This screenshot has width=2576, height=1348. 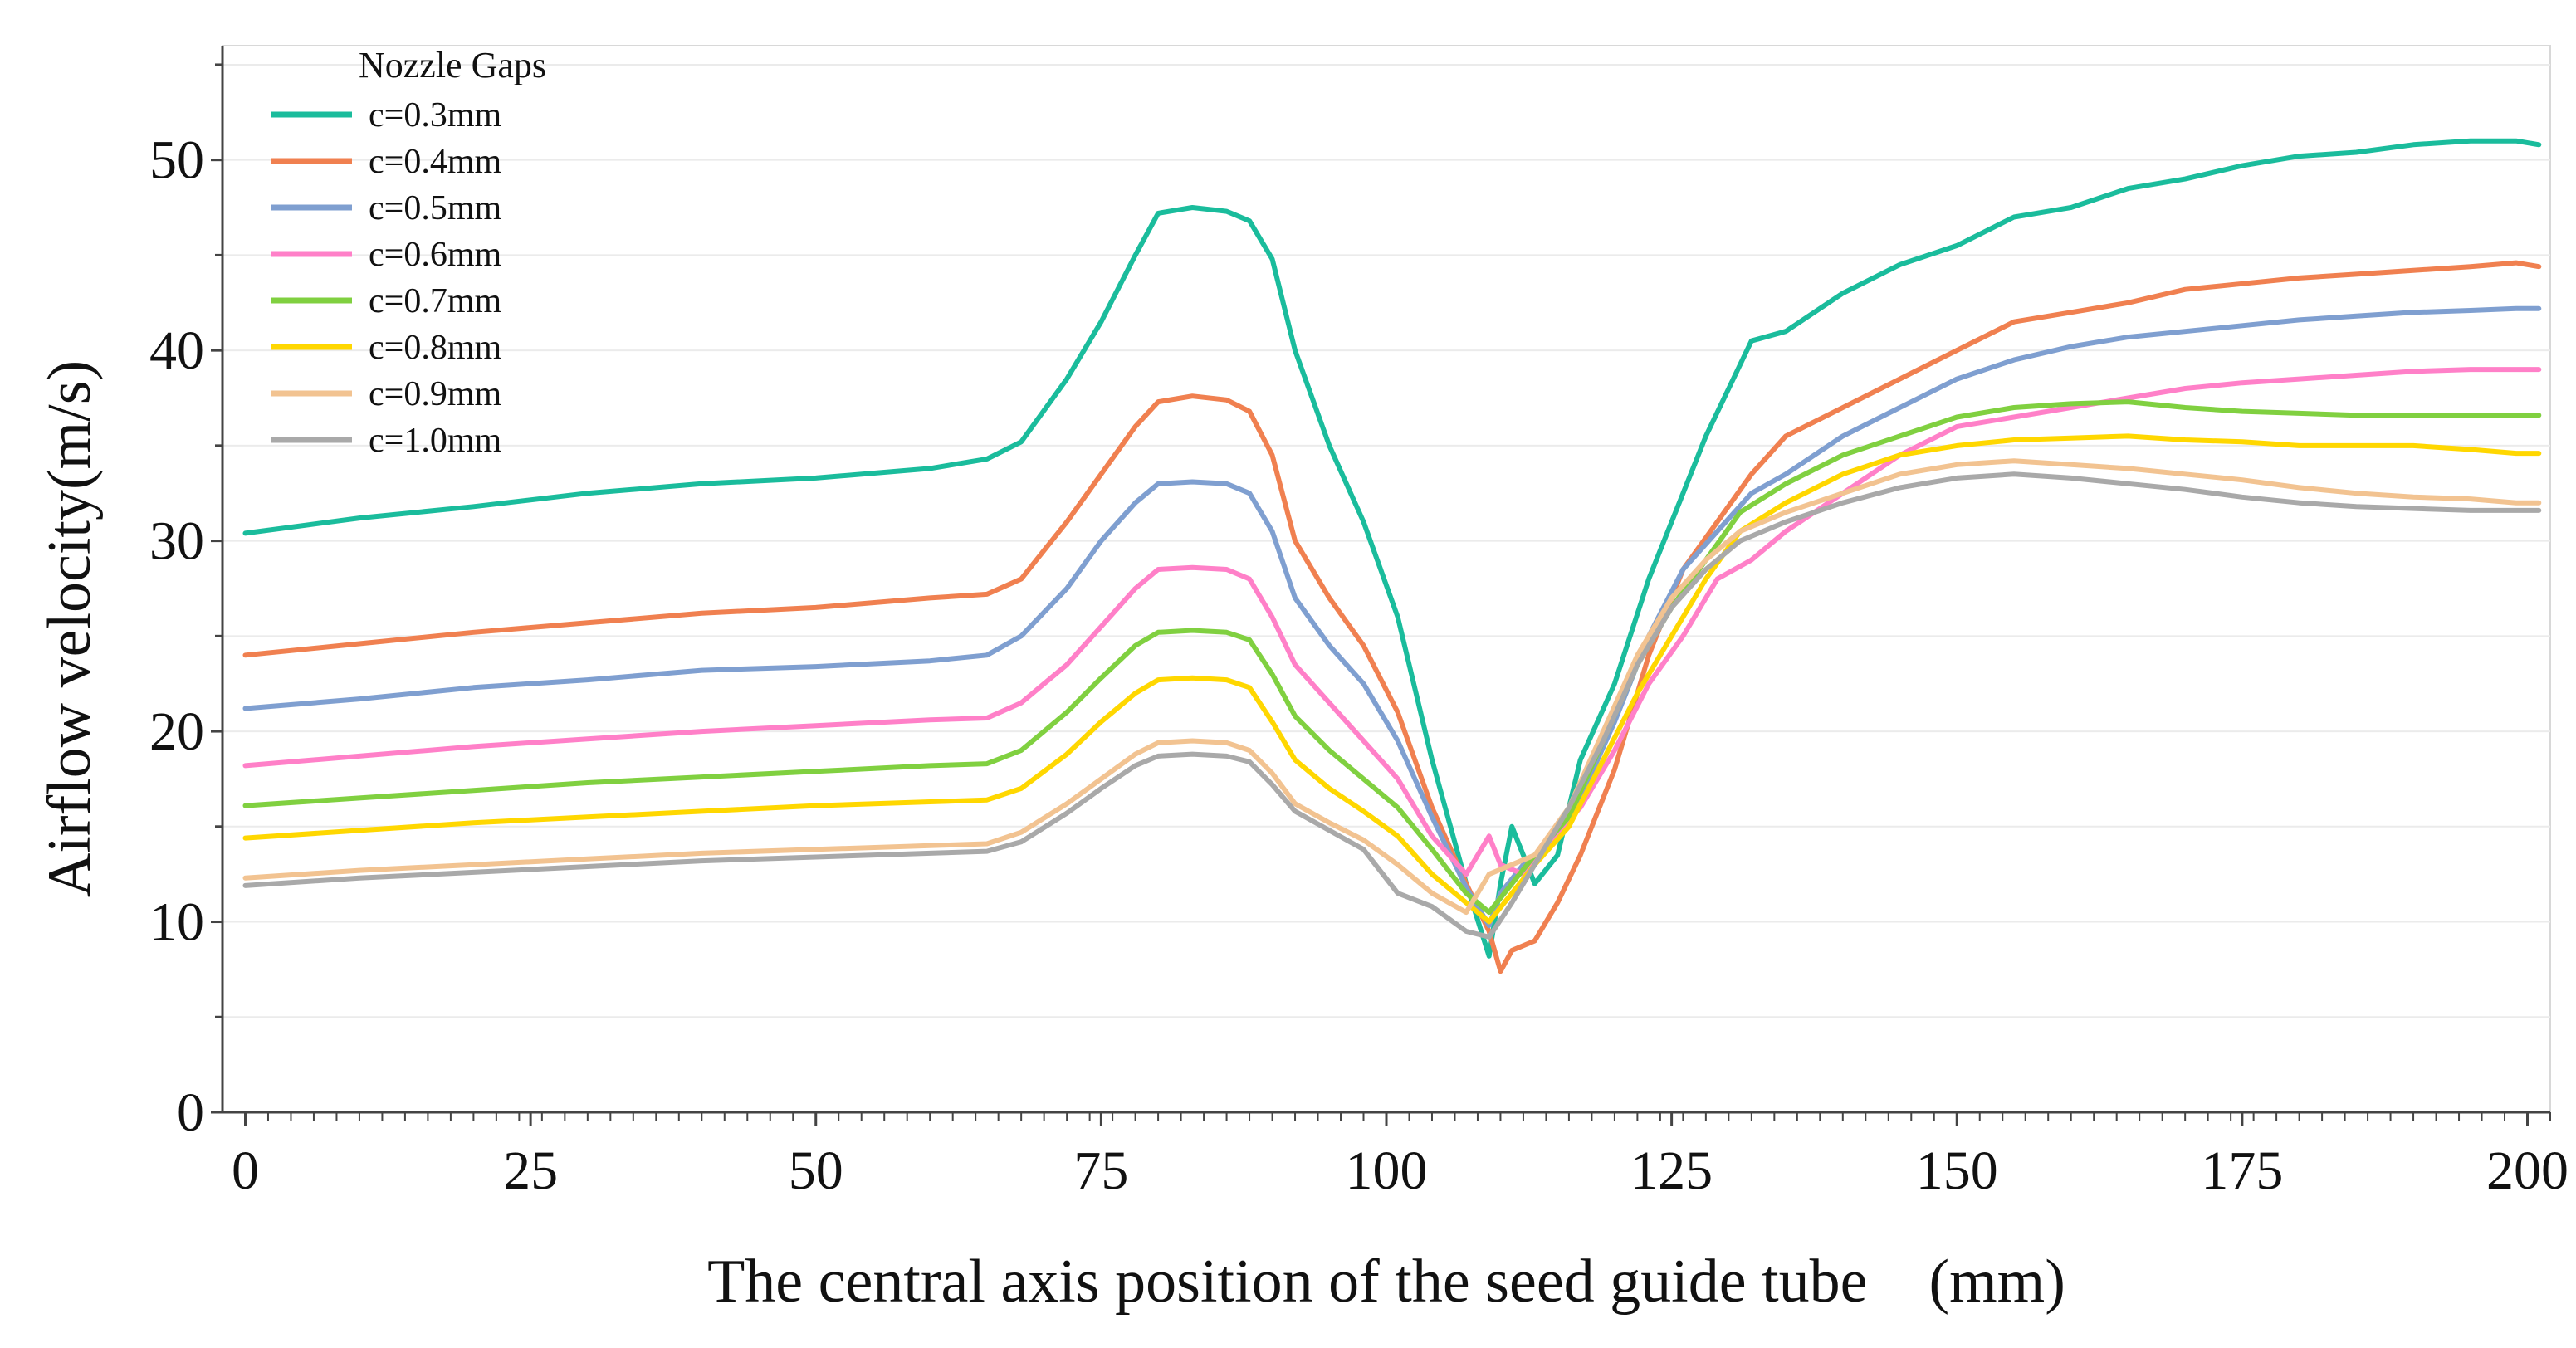 I want to click on y-tick-label: 20, so click(x=176, y=732).